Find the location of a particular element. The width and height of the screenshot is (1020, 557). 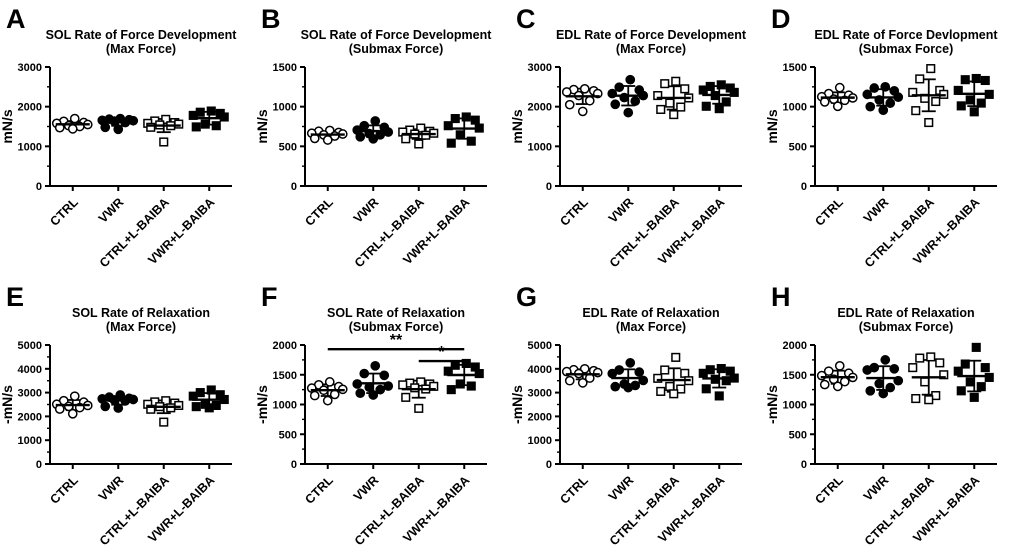

y-tick-label: 4000 is located at coordinates (540, 370).